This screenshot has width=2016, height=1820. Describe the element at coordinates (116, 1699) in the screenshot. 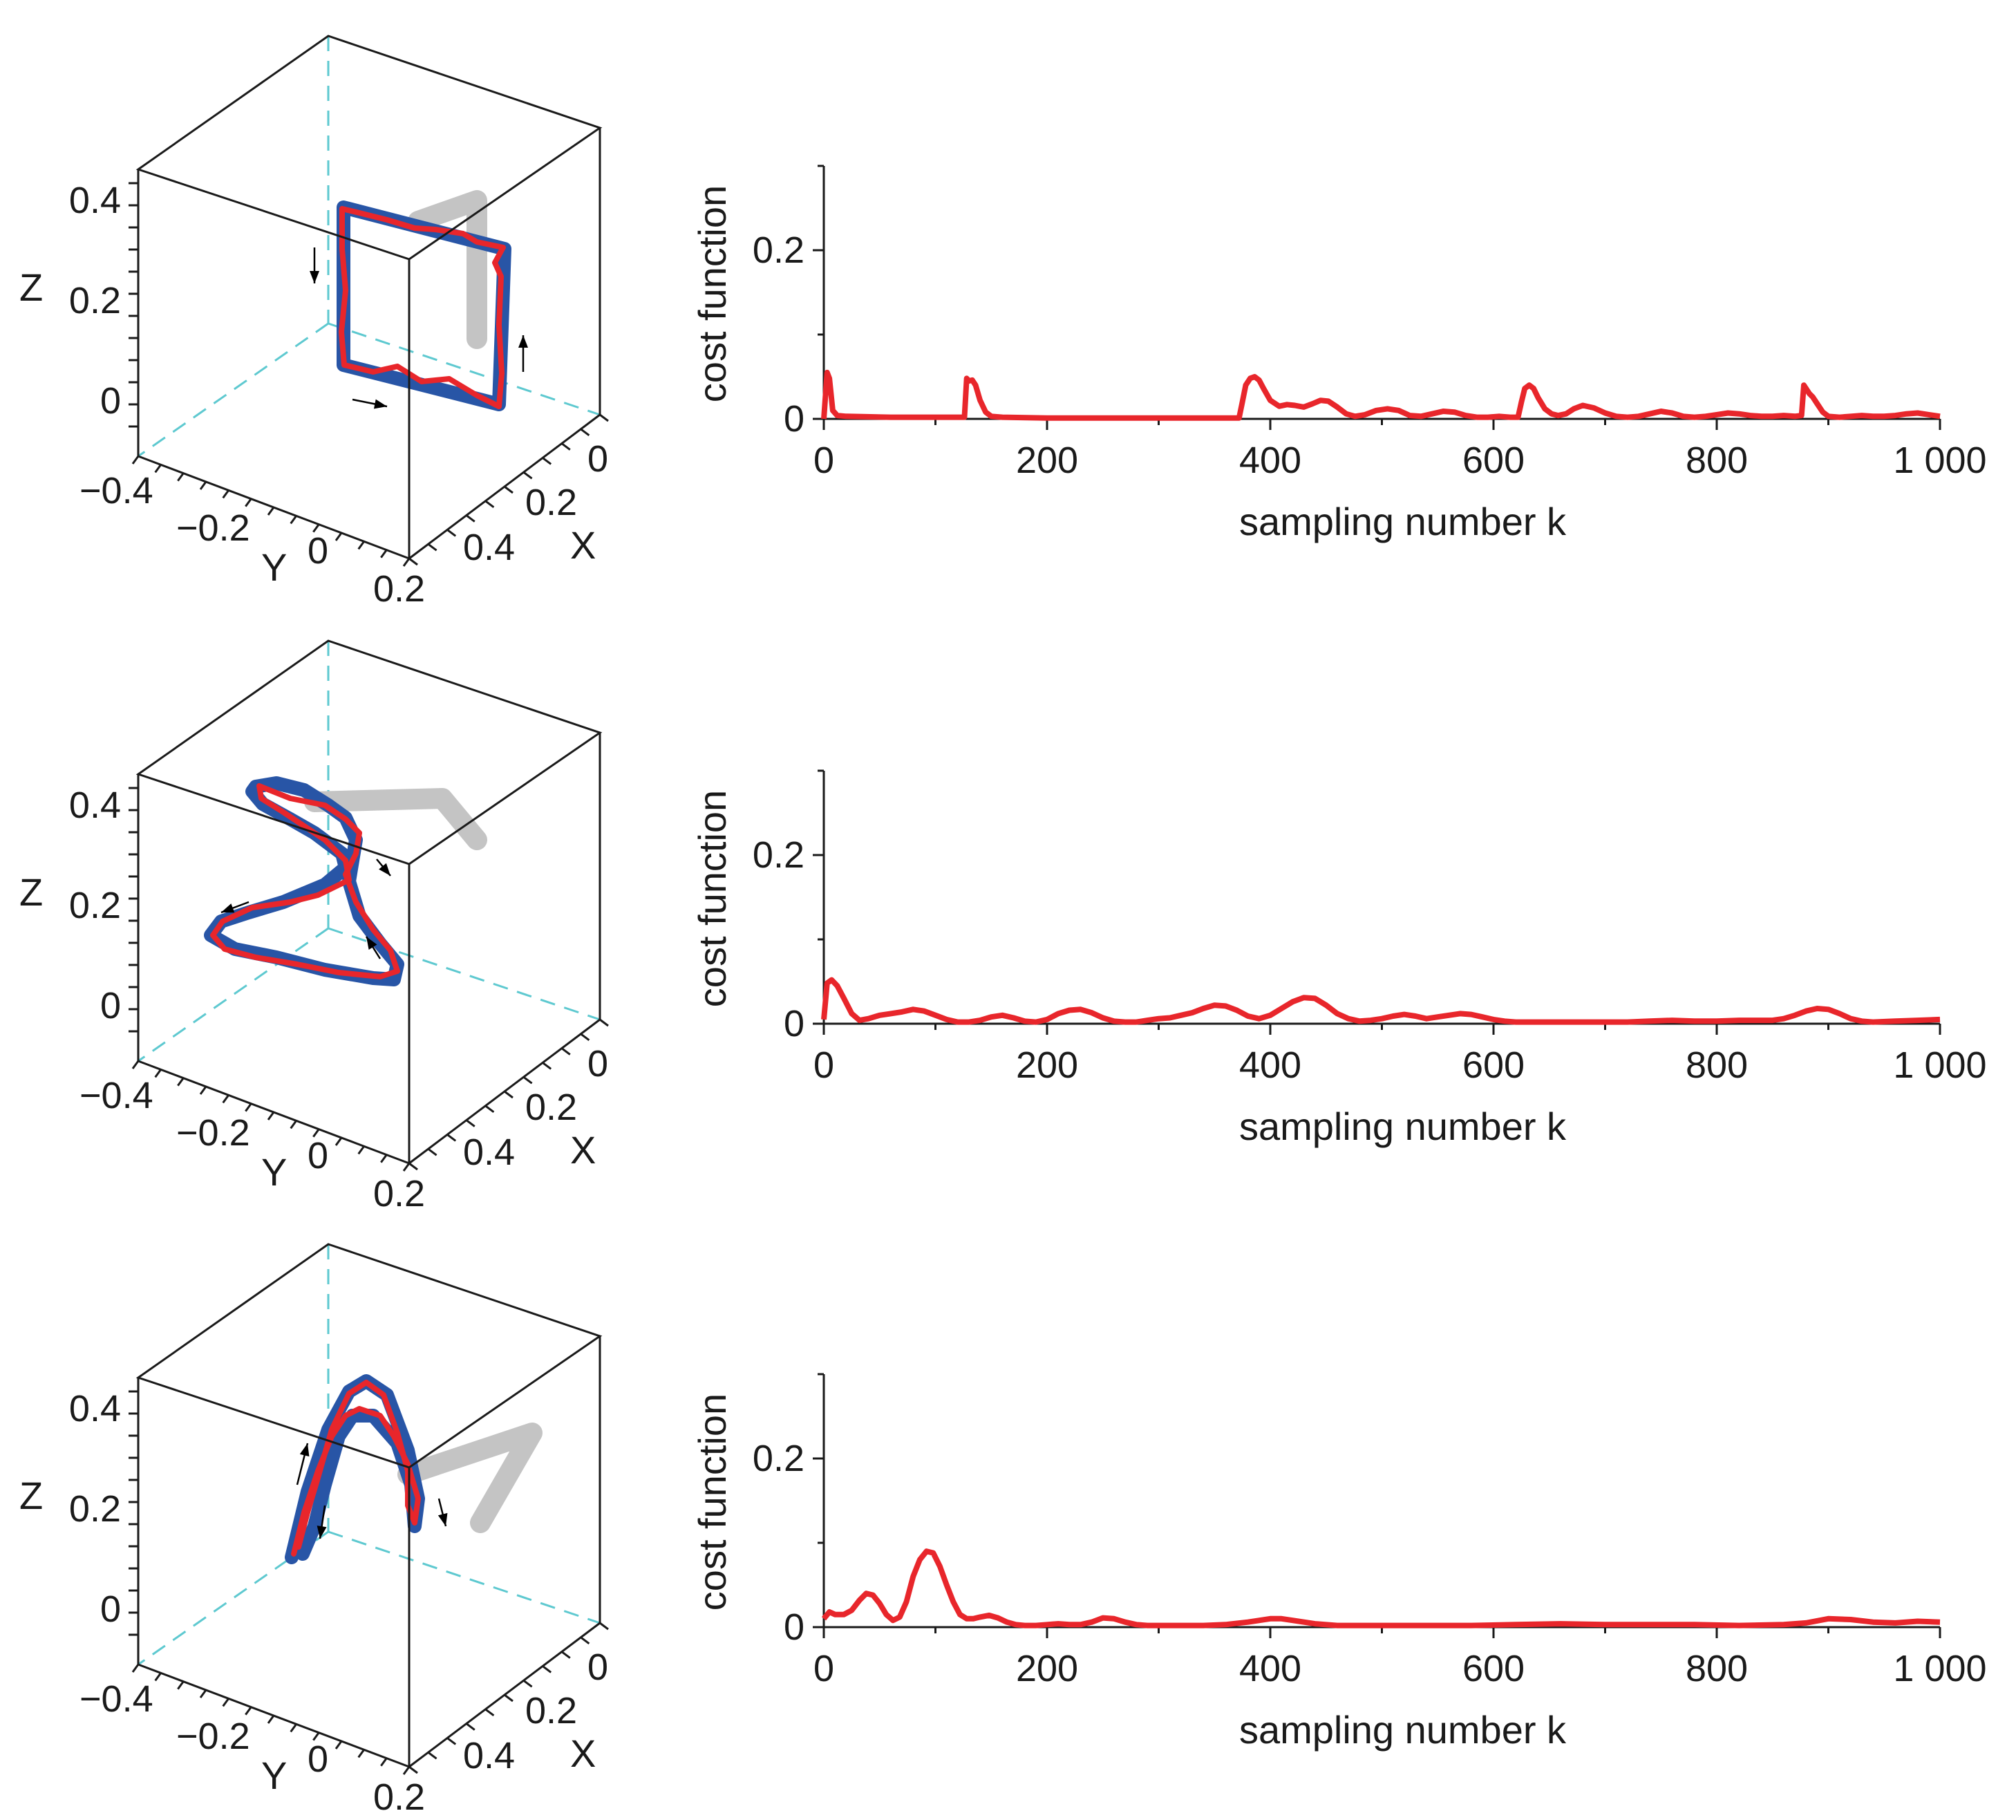

I see `panel-3-y-tick-label: −0.4` at that location.